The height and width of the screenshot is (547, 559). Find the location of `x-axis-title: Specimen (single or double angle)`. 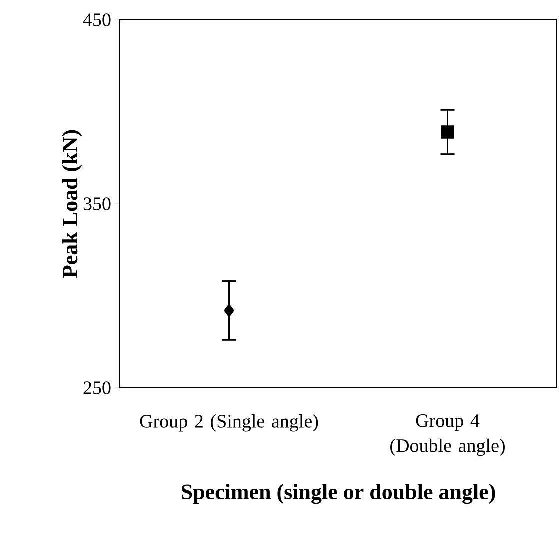

x-axis-title: Specimen (single or double angle) is located at coordinates (339, 494).